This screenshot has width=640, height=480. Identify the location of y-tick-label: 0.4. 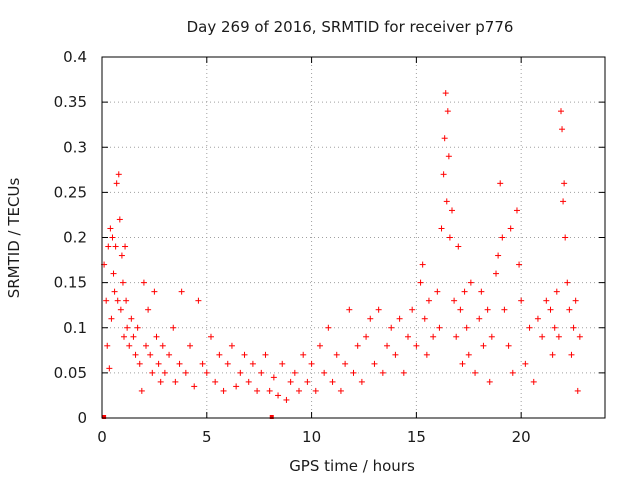
(75, 57).